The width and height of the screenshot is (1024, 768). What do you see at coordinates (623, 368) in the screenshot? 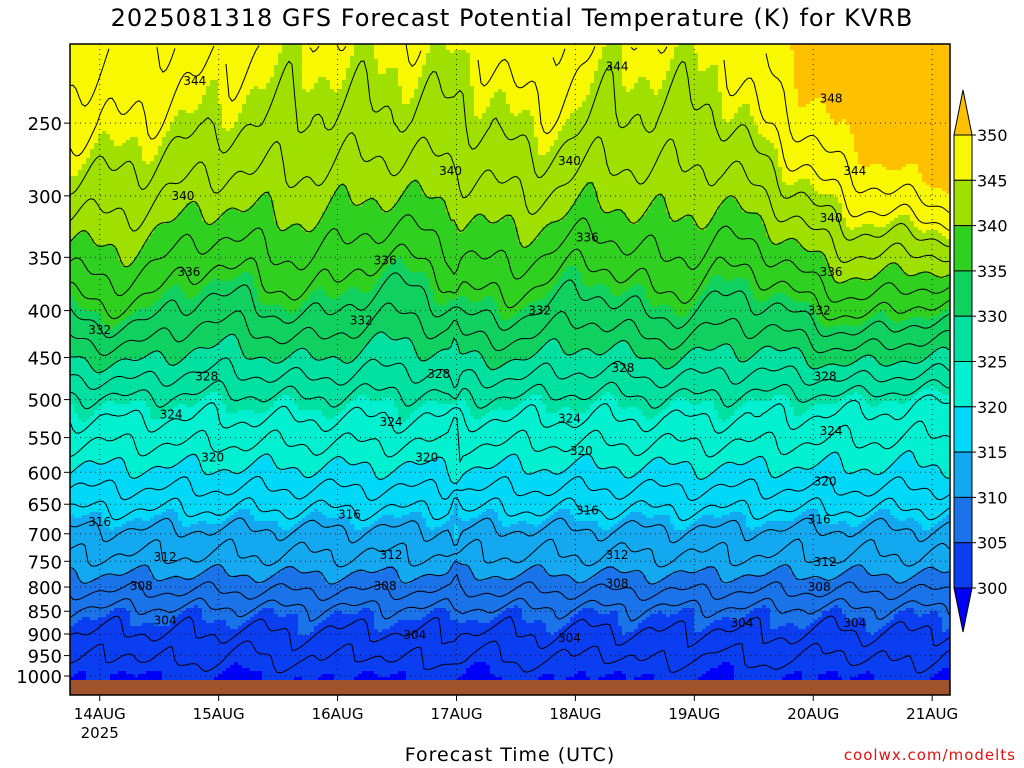
I see `contour-label: 328` at bounding box center [623, 368].